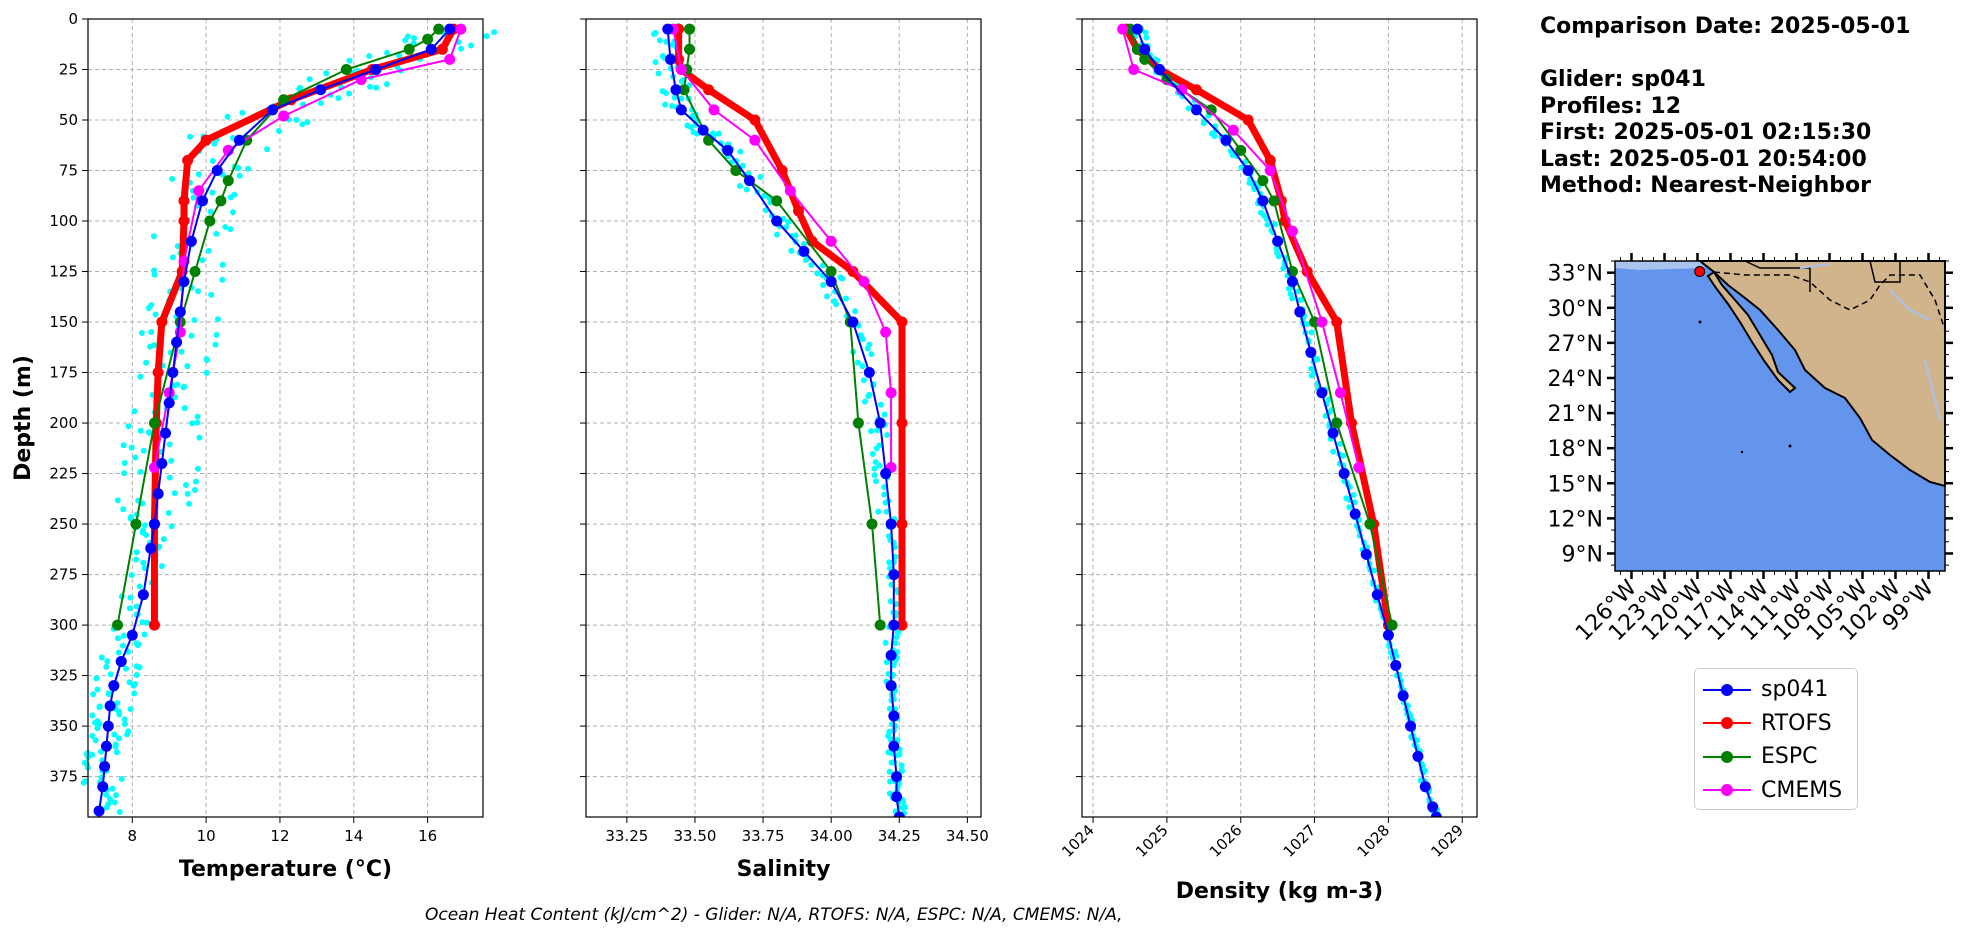 This screenshot has width=1978, height=934. What do you see at coordinates (1789, 757) in the screenshot?
I see `legend-label: ESPC` at bounding box center [1789, 757].